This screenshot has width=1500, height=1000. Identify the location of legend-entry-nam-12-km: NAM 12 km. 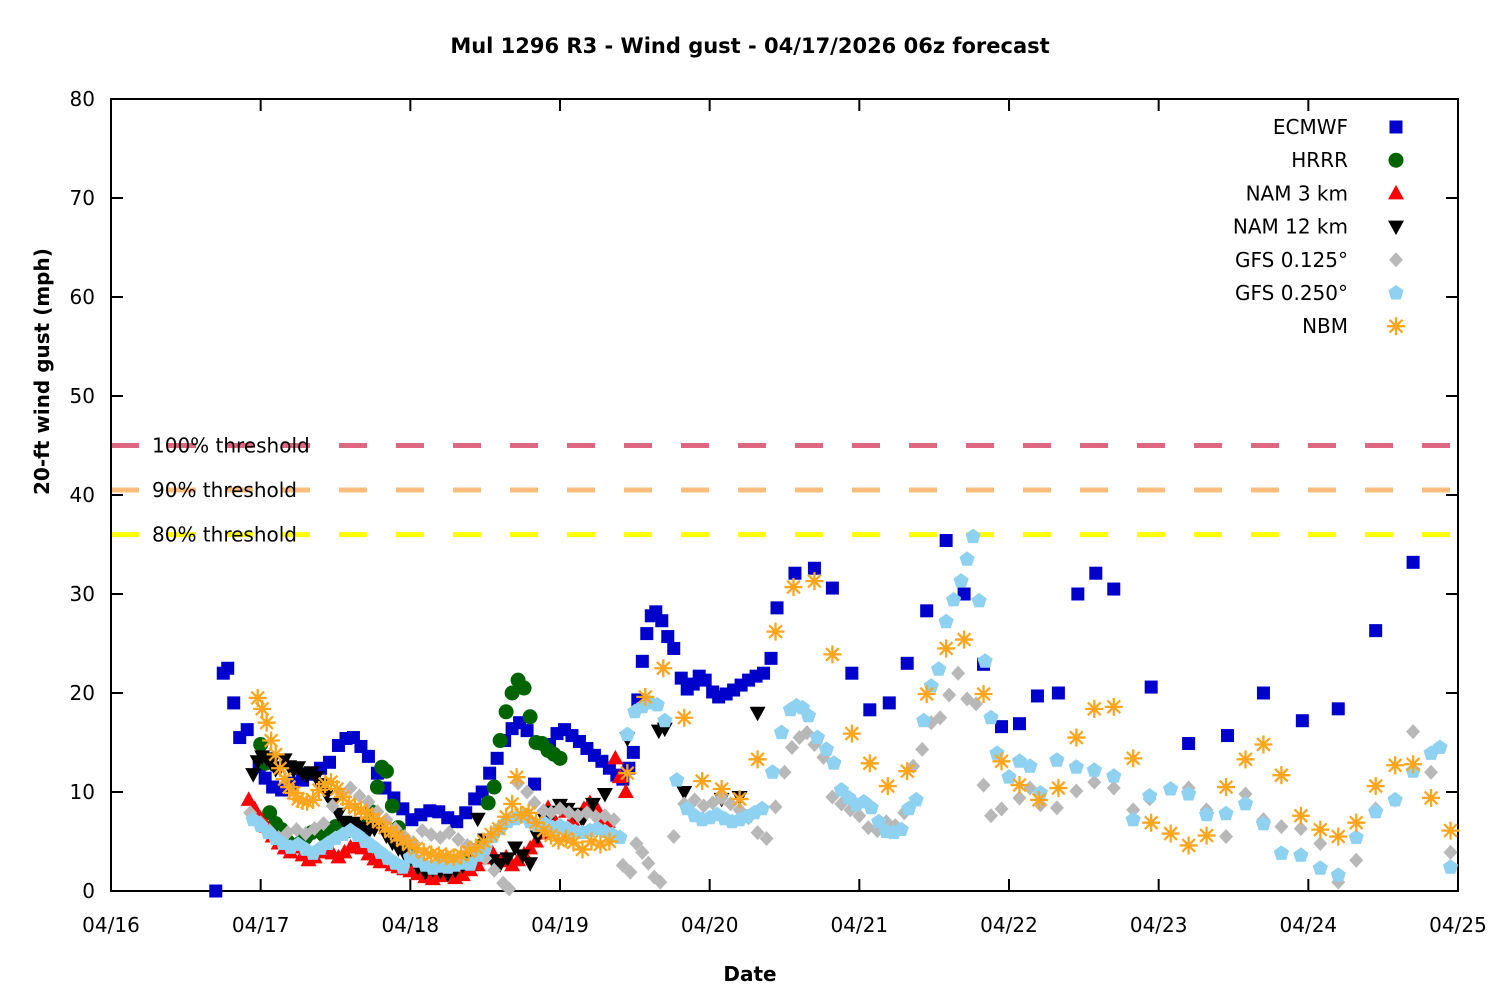
(1318, 227).